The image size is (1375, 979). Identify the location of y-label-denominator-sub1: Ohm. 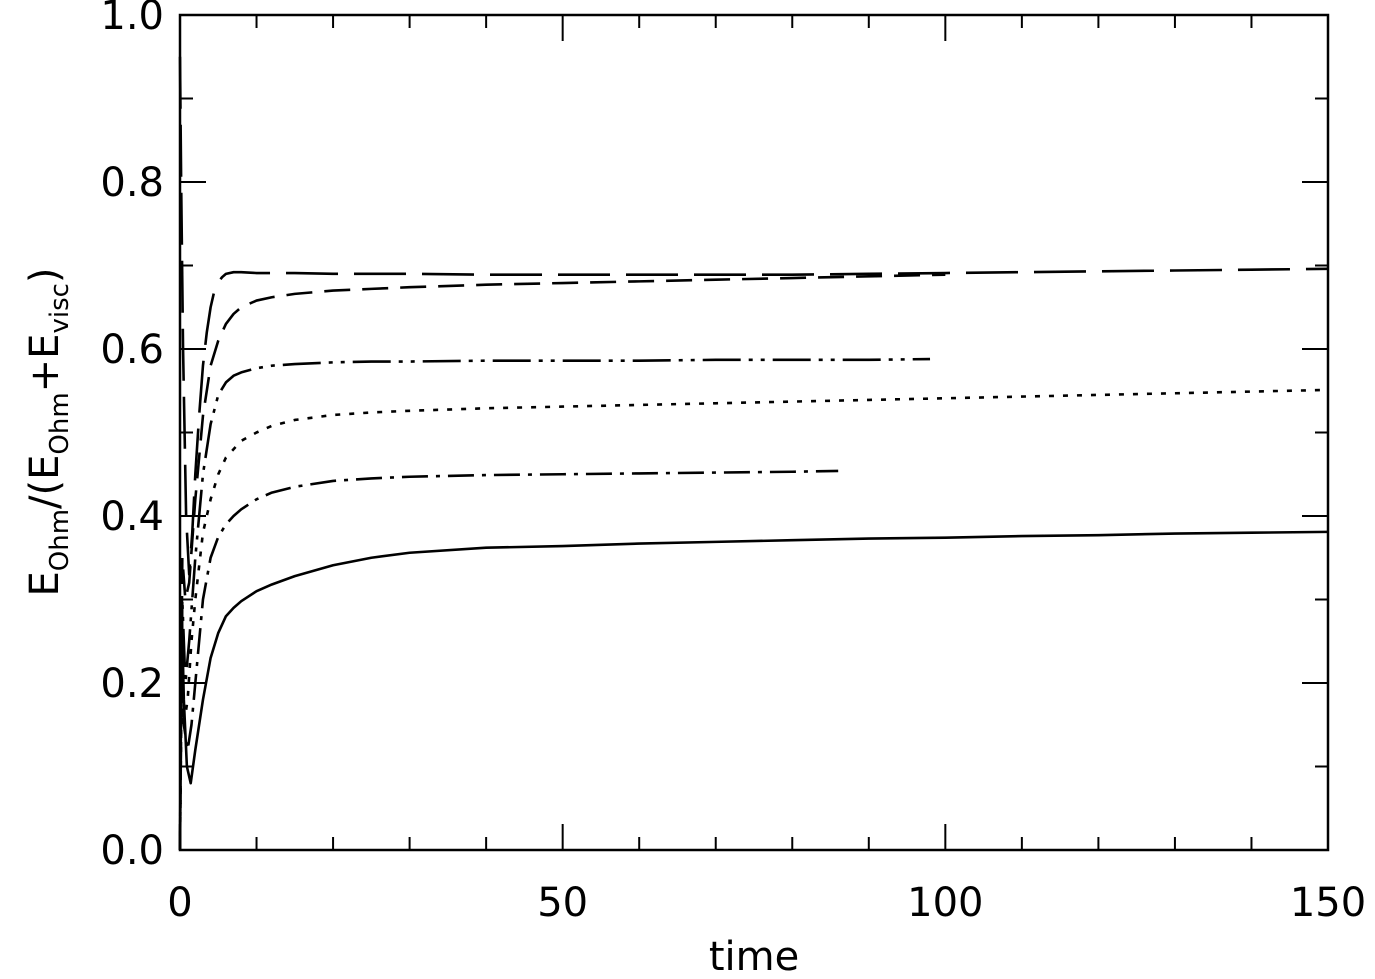
(60, 423).